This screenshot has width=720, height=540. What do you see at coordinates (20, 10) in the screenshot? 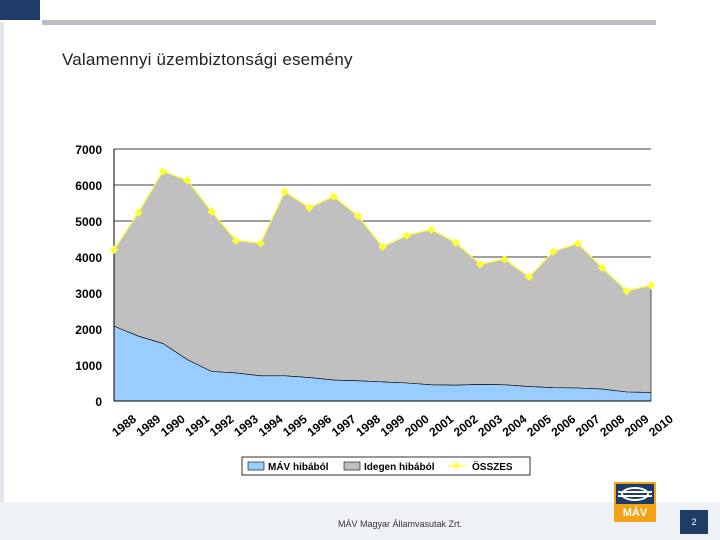
I see `corner-block` at bounding box center [20, 10].